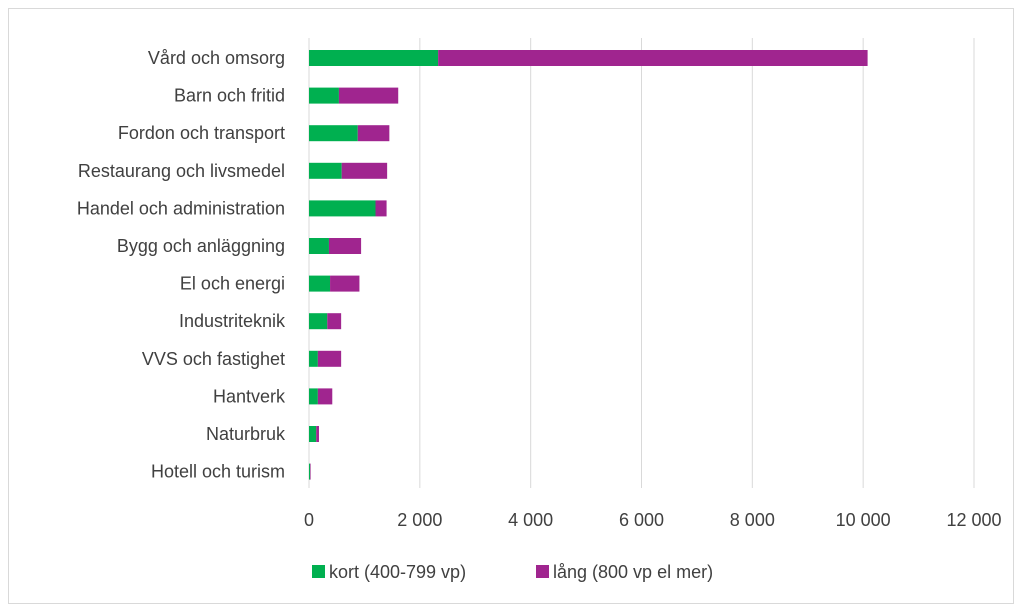 Image resolution: width=1024 pixels, height=610 pixels. I want to click on category-label: Handel och administration, so click(181, 208).